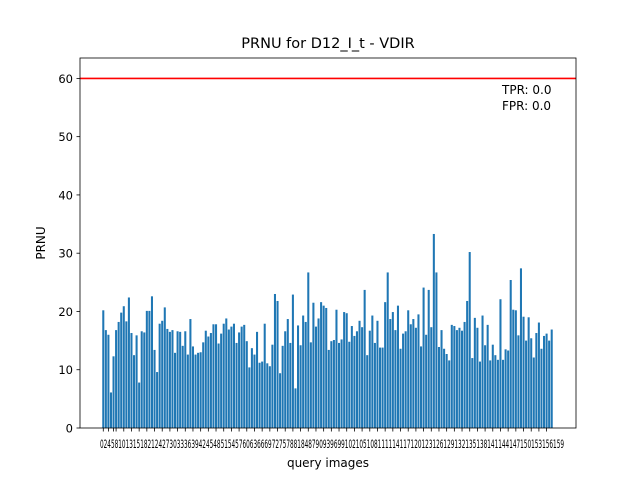 The width and height of the screenshot is (640, 480). What do you see at coordinates (69, 429) in the screenshot?
I see `y-tick-label: 0` at bounding box center [69, 429].